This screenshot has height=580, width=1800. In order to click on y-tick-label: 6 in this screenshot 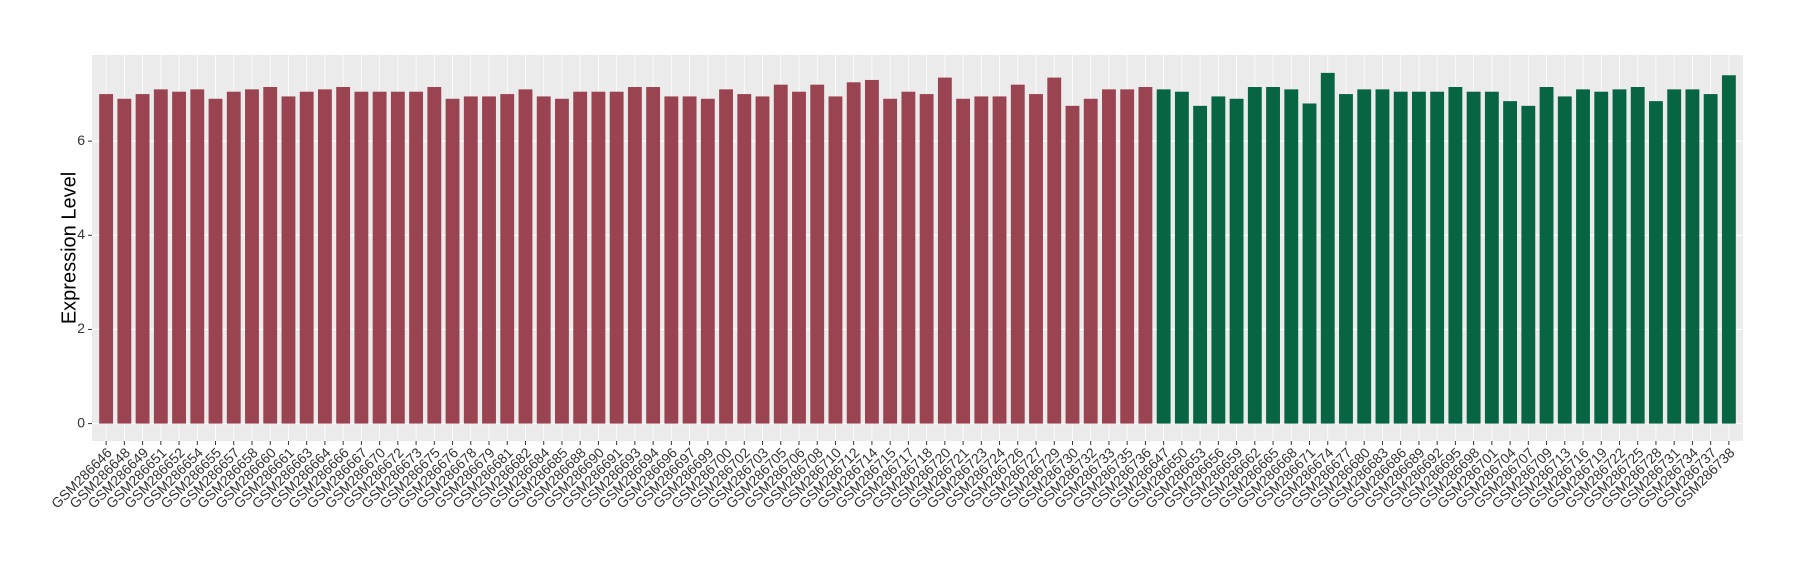, I will do `click(81, 140)`.